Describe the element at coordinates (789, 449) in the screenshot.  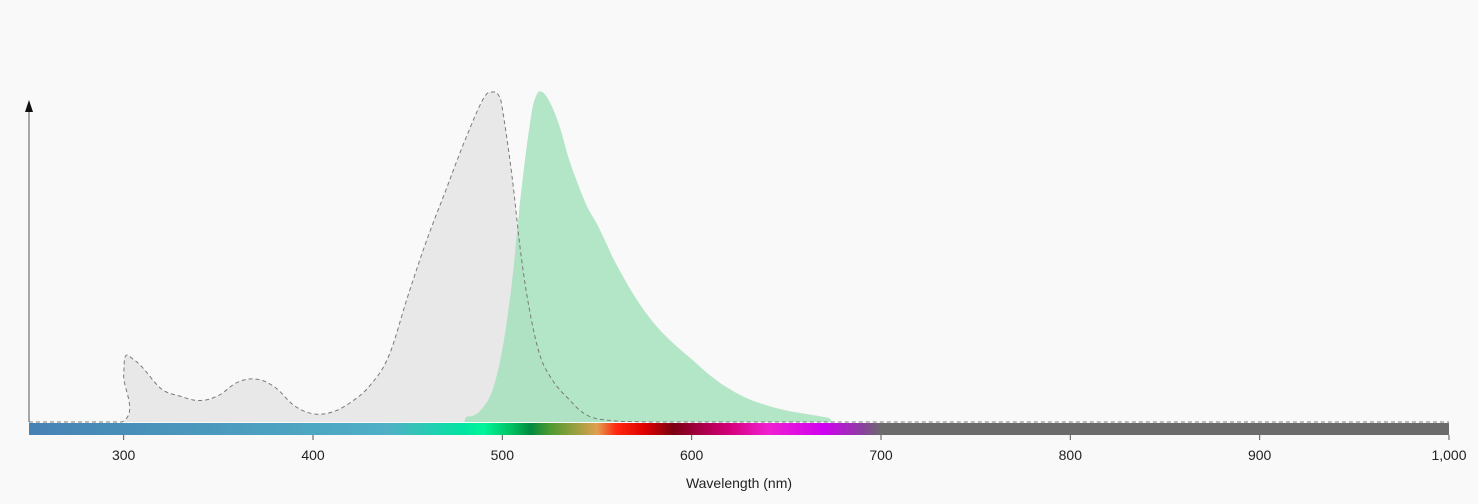
I see `x-axis-ticks: 300 400 500 600 700 800 900 1,000` at that location.